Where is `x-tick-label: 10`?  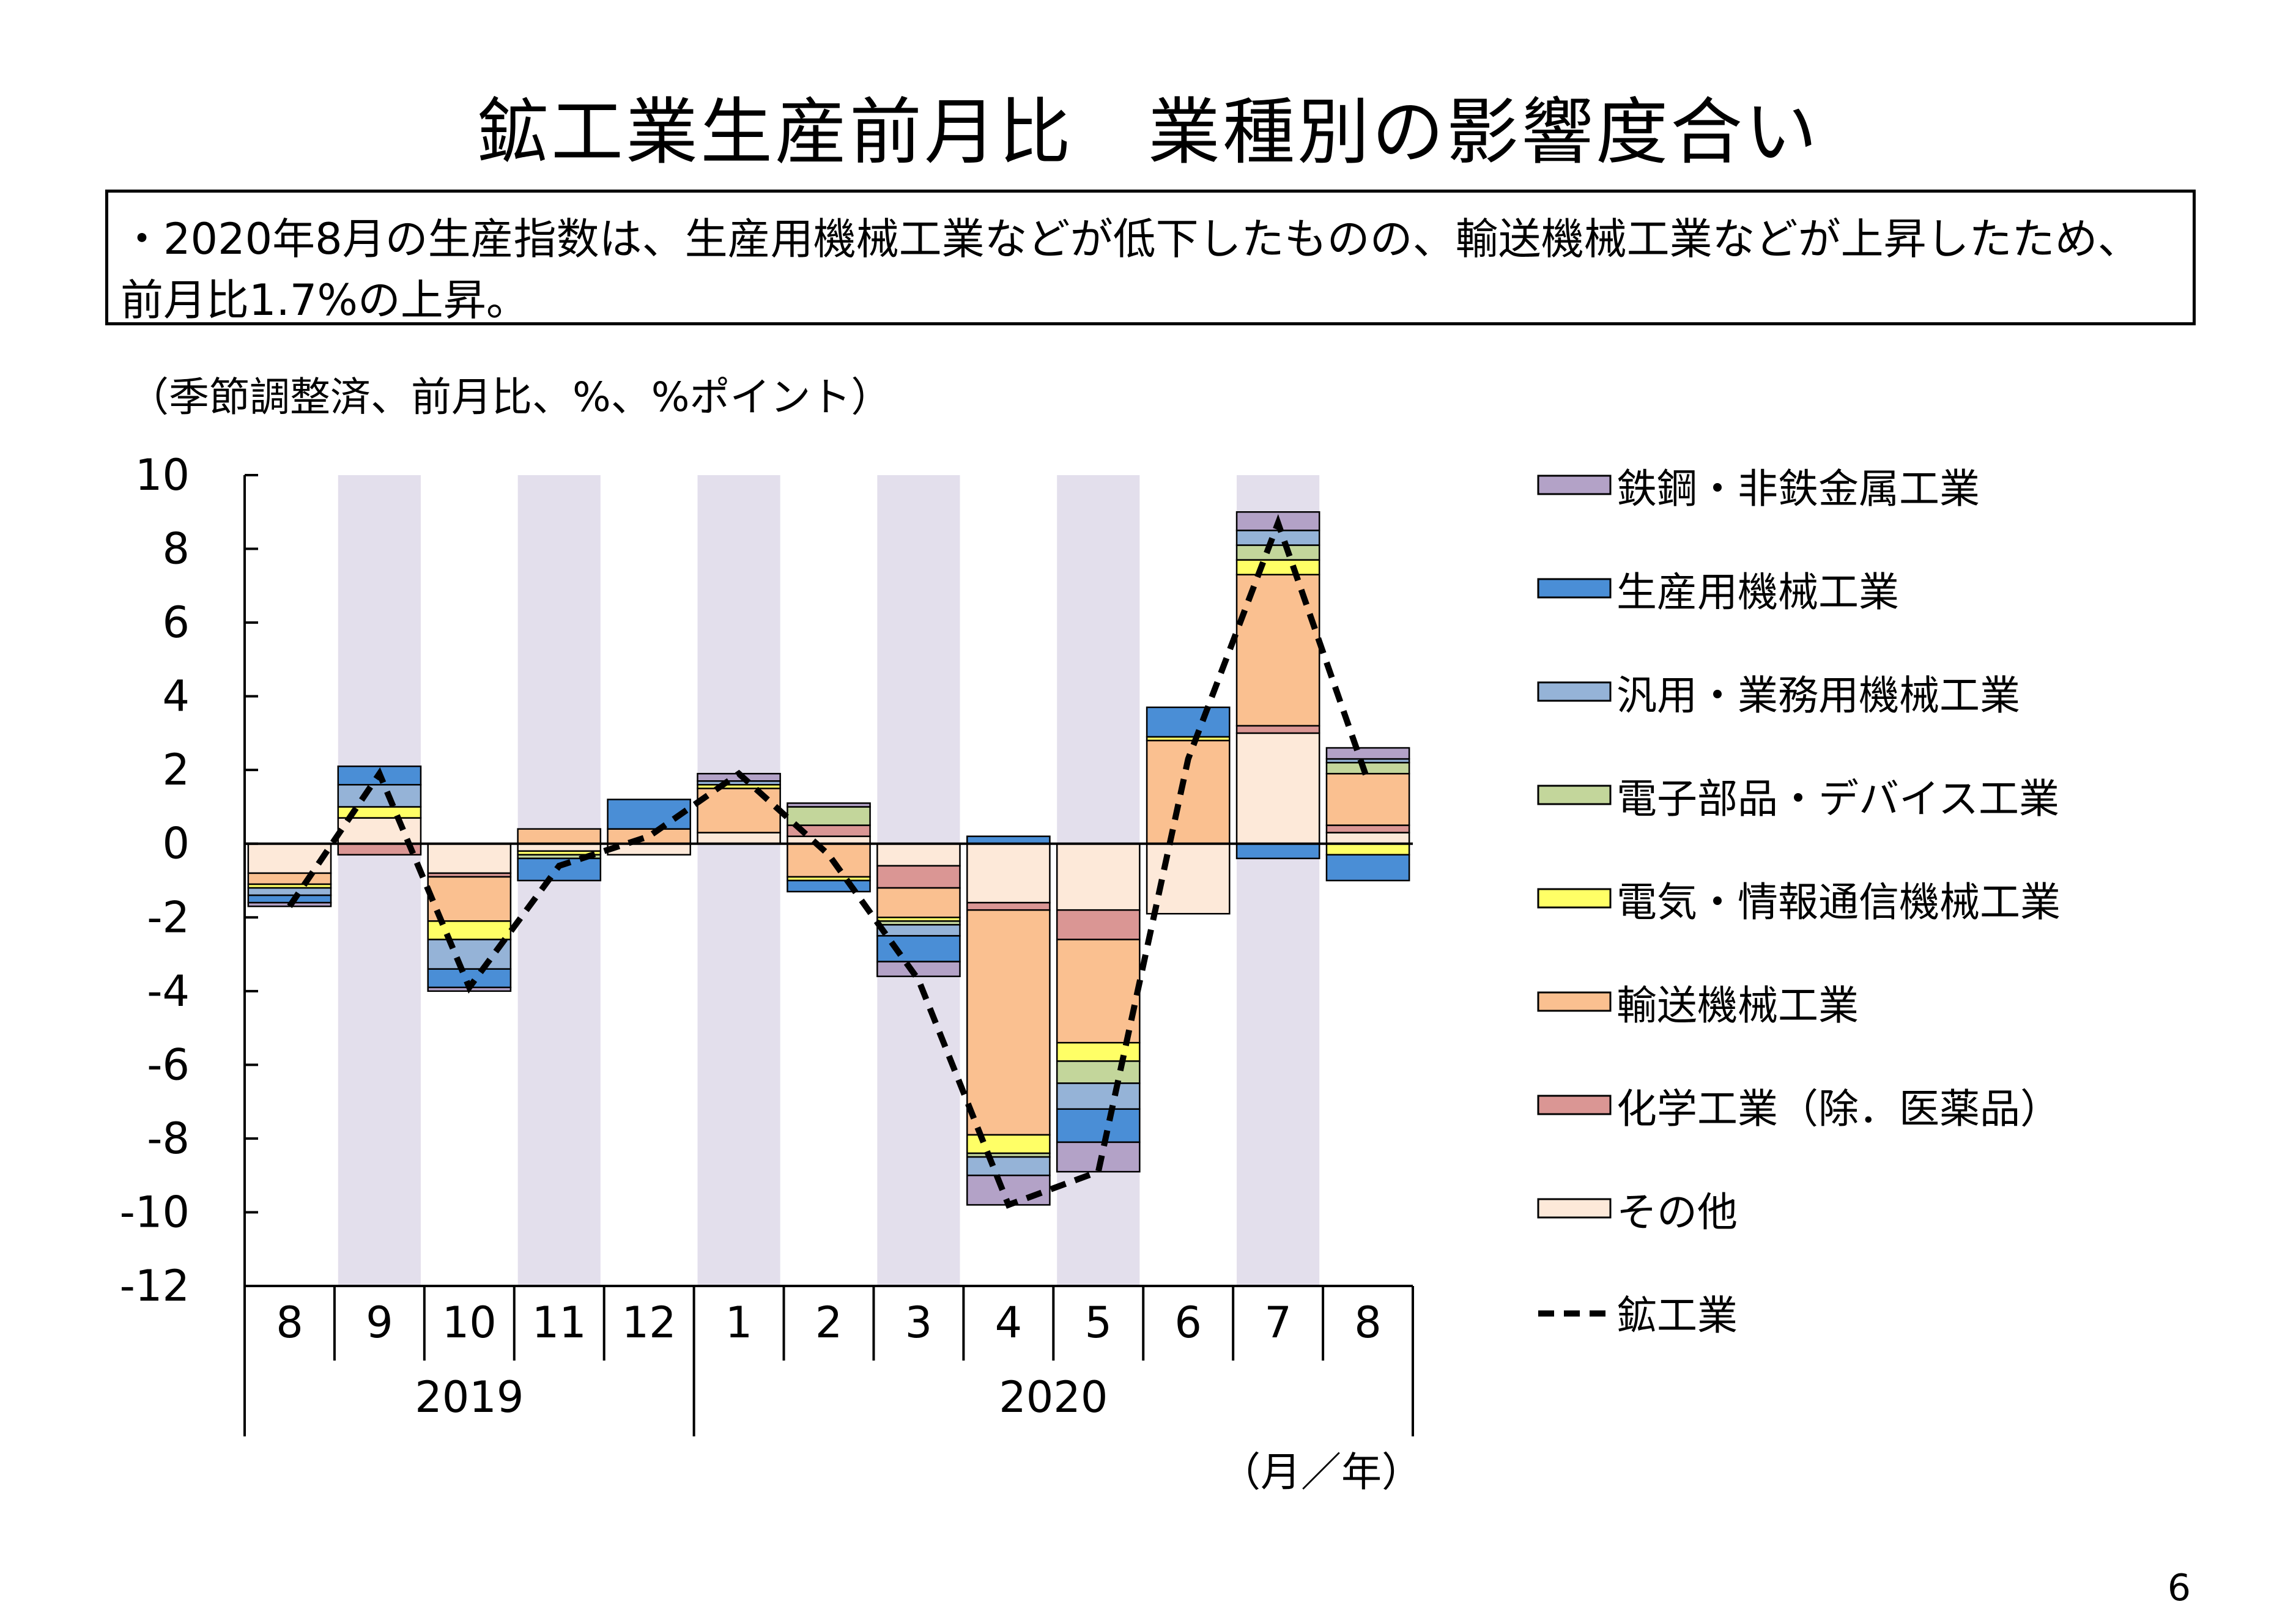
x-tick-label: 10 is located at coordinates (469, 1323).